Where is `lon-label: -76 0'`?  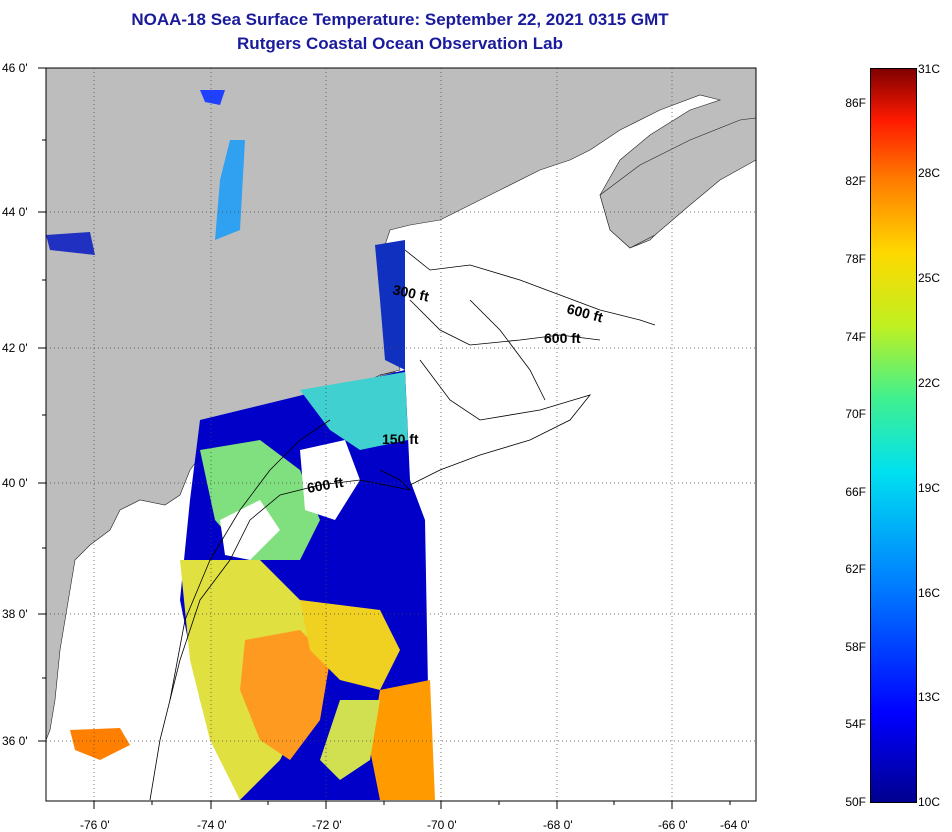 lon-label: -76 0' is located at coordinates (95, 825).